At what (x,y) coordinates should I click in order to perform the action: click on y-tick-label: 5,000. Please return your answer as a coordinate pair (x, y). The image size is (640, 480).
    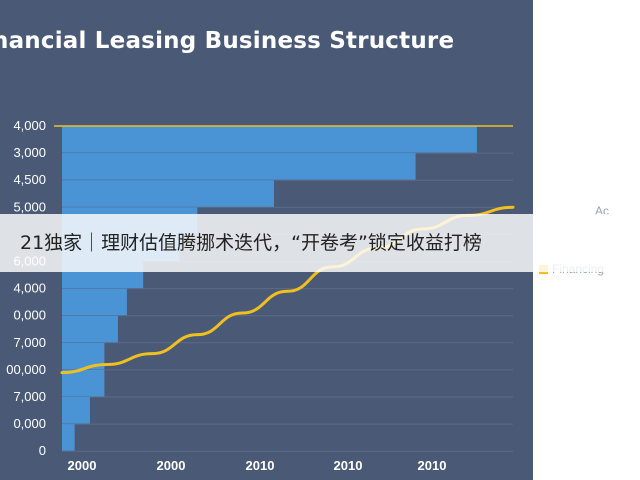
    Looking at the image, I should click on (29, 206).